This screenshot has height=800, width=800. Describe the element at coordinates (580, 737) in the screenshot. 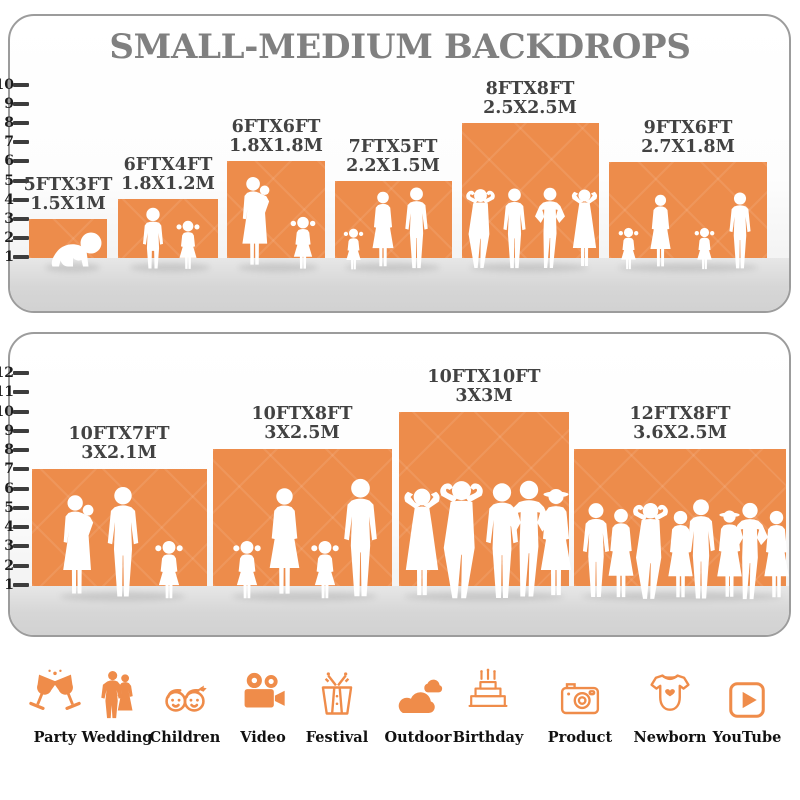

I see `category-label: Product` at that location.